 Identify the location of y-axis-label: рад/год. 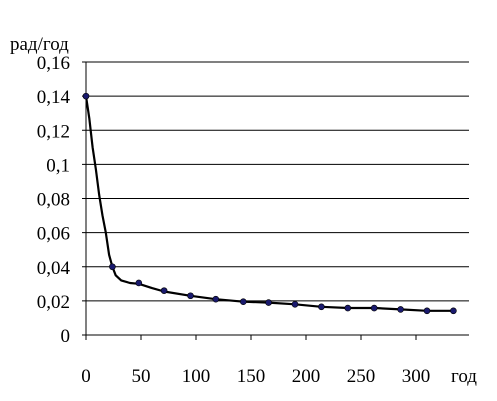
(39, 44).